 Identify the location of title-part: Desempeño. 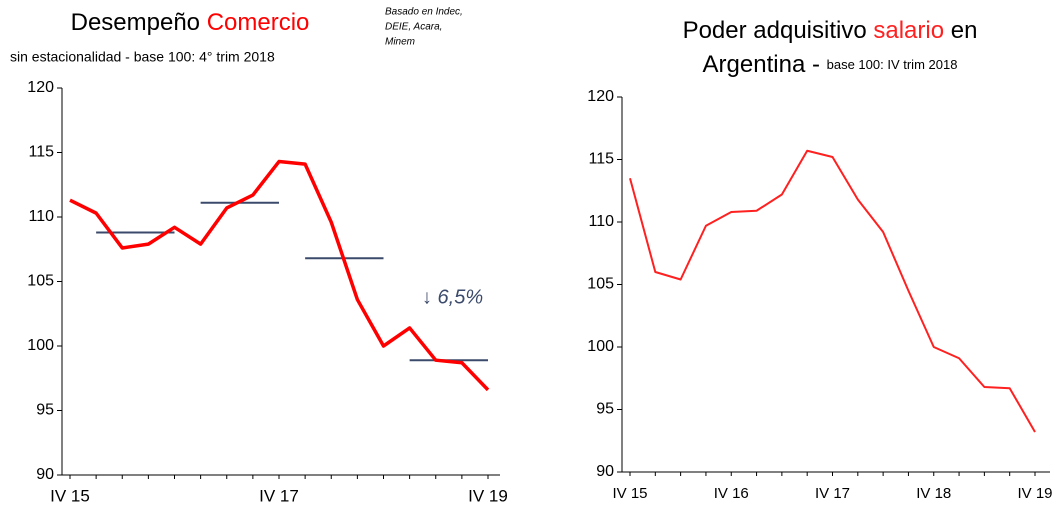
(139, 22).